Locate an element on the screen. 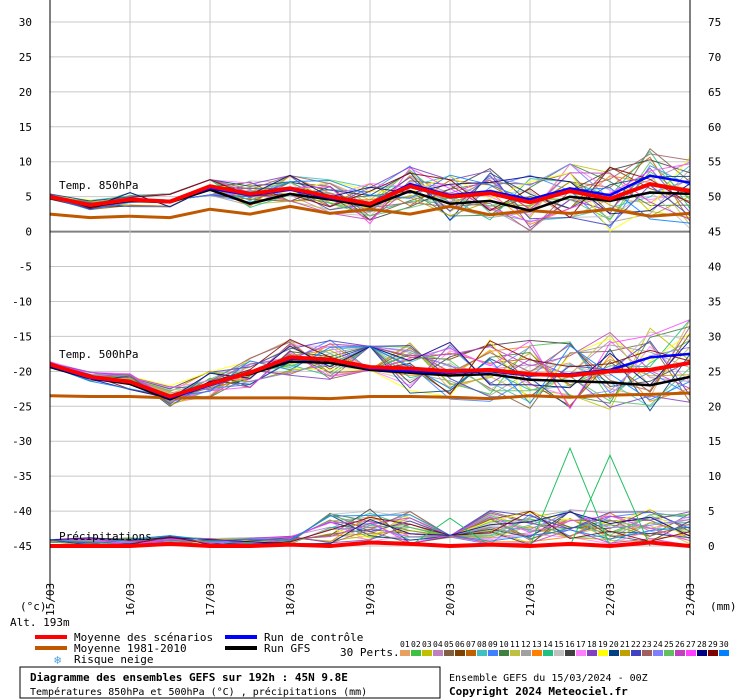 This screenshot has height=700, width=740. footer-title-box is located at coordinates (230, 682).